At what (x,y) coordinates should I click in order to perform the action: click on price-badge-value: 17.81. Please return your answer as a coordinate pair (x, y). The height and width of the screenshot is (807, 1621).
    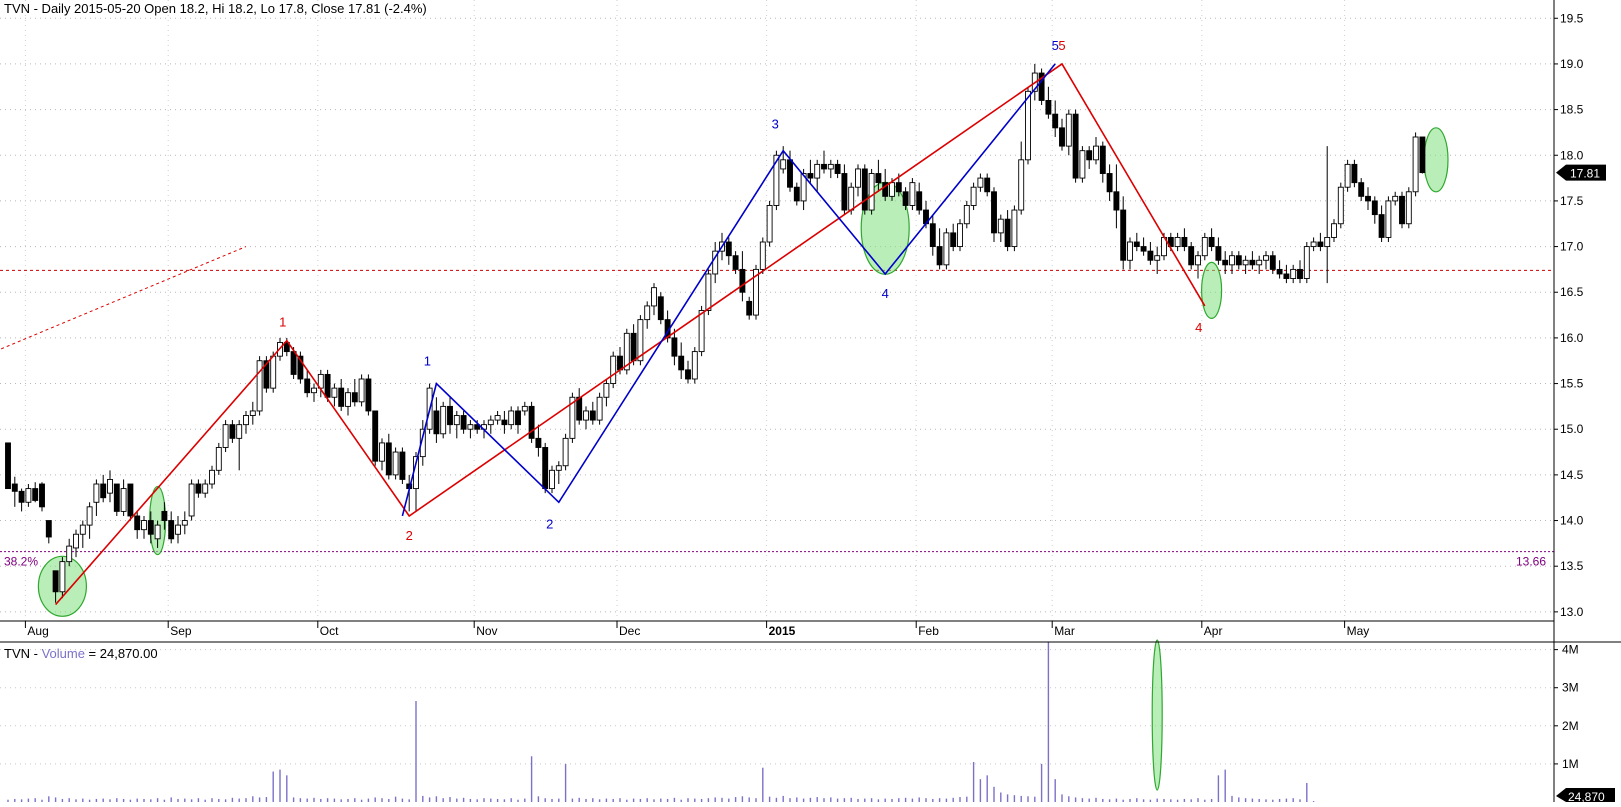
    Looking at the image, I should click on (1585, 174).